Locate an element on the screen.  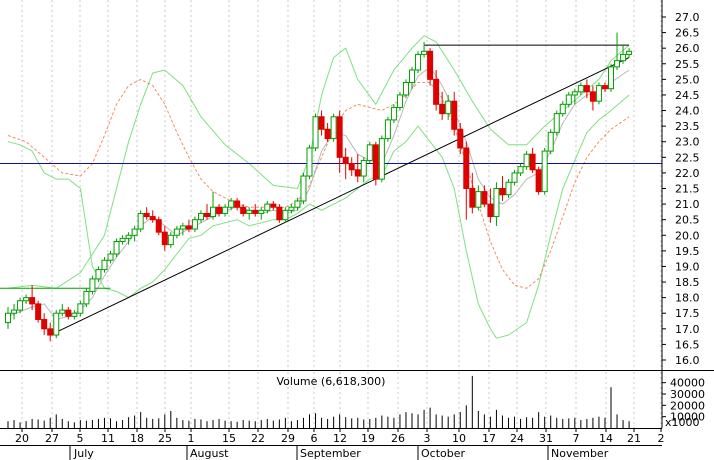
month-label: July is located at coordinates (83, 453).